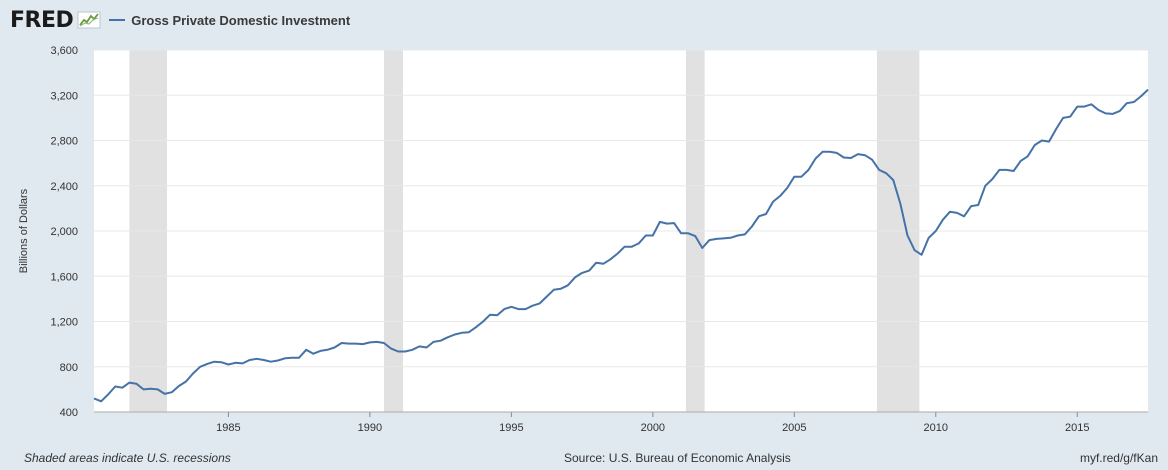 Image resolution: width=1168 pixels, height=470 pixels. What do you see at coordinates (69, 368) in the screenshot?
I see `y-tick-label: 800` at bounding box center [69, 368].